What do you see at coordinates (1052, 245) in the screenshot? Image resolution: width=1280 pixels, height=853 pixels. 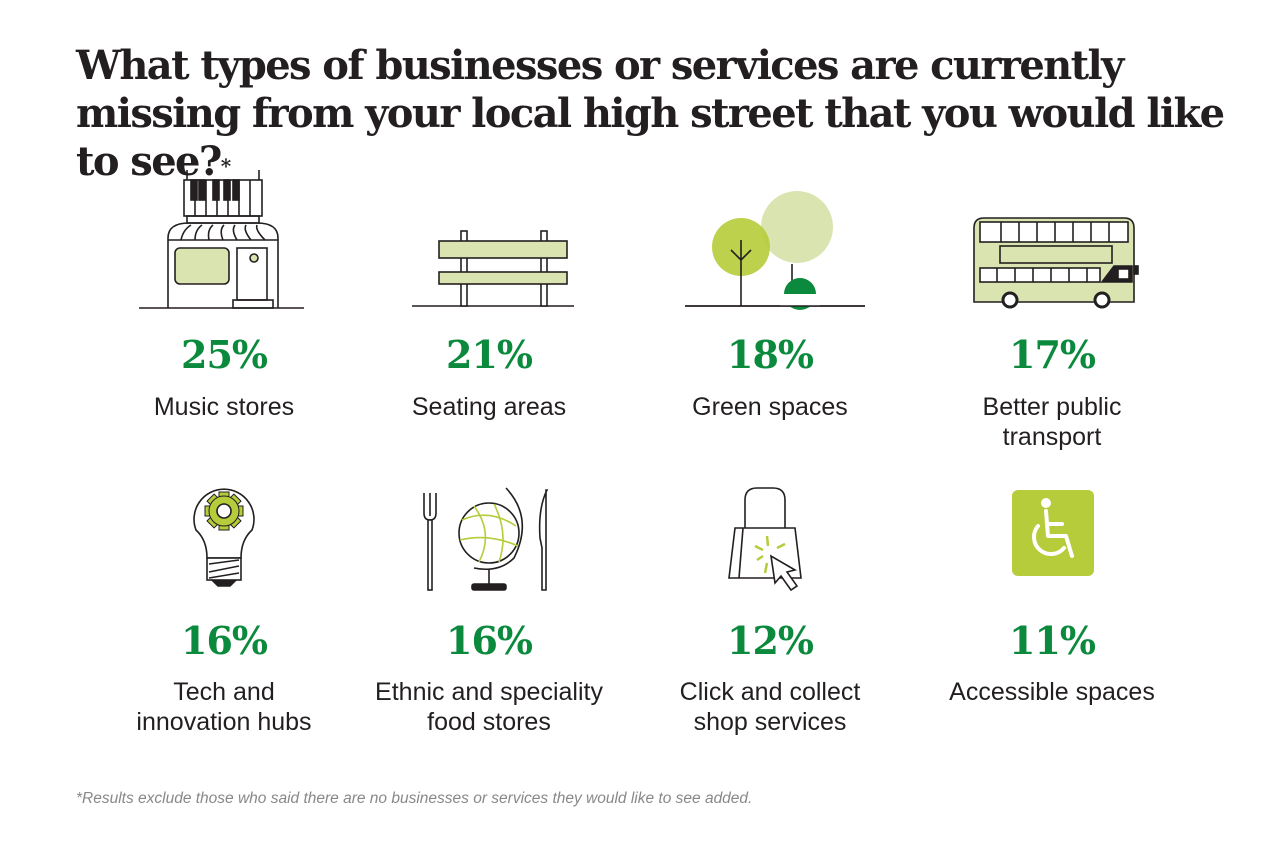 I see `bus-icon` at bounding box center [1052, 245].